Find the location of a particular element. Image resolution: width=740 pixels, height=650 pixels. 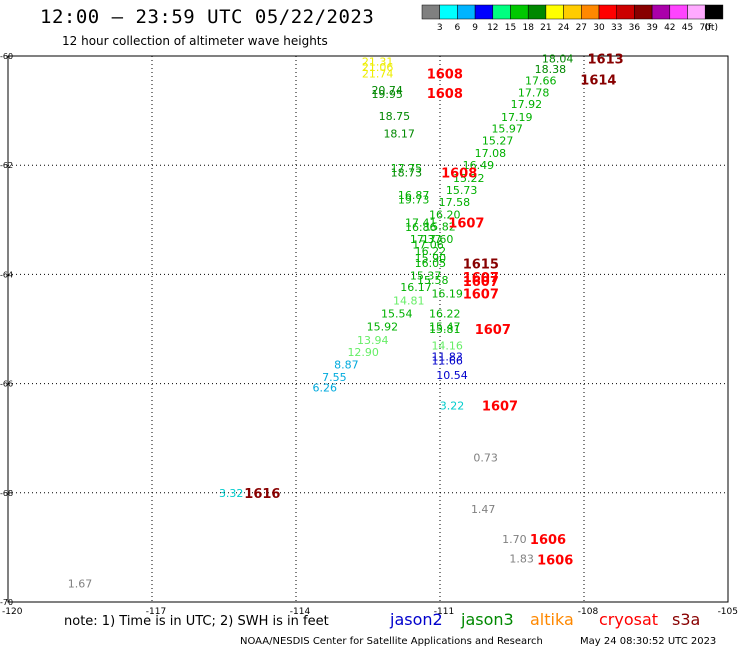

colorbar-label: 70 is located at coordinates (705, 28).